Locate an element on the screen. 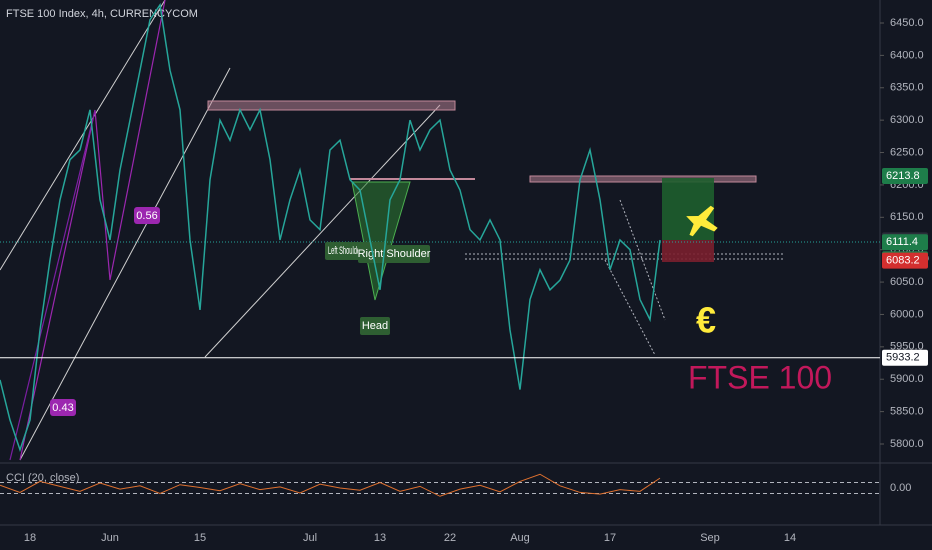  y-tick-label: 6150.0 is located at coordinates (907, 217).